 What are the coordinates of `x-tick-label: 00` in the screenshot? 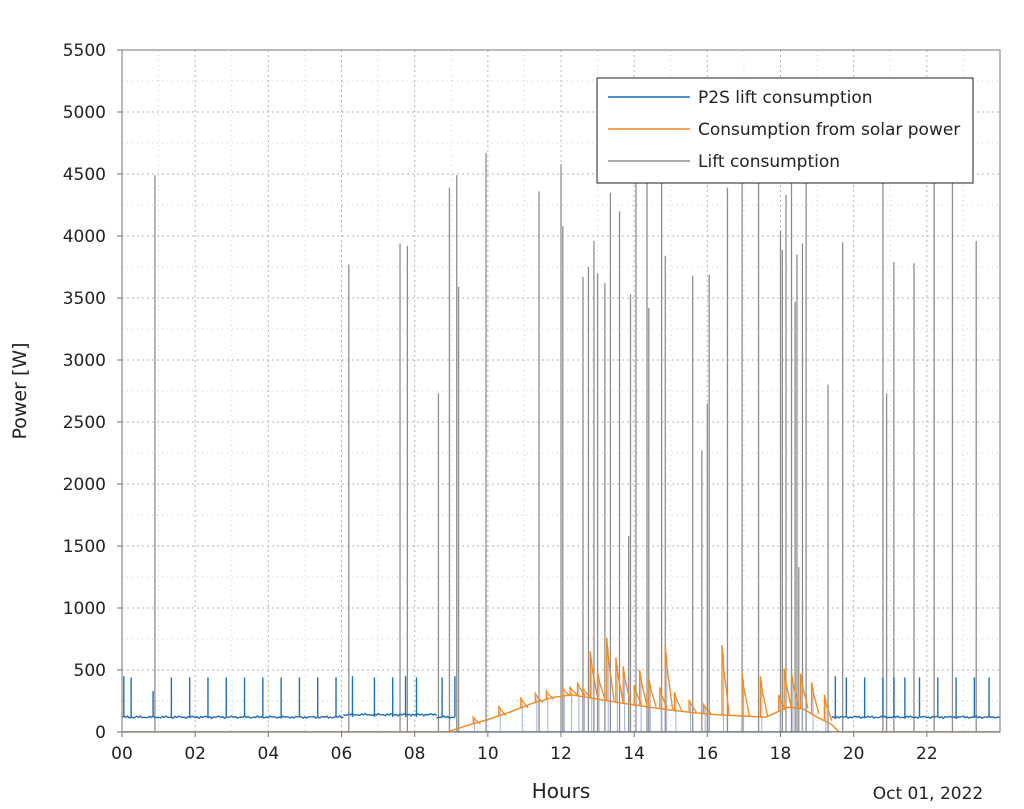 It's located at (122, 754).